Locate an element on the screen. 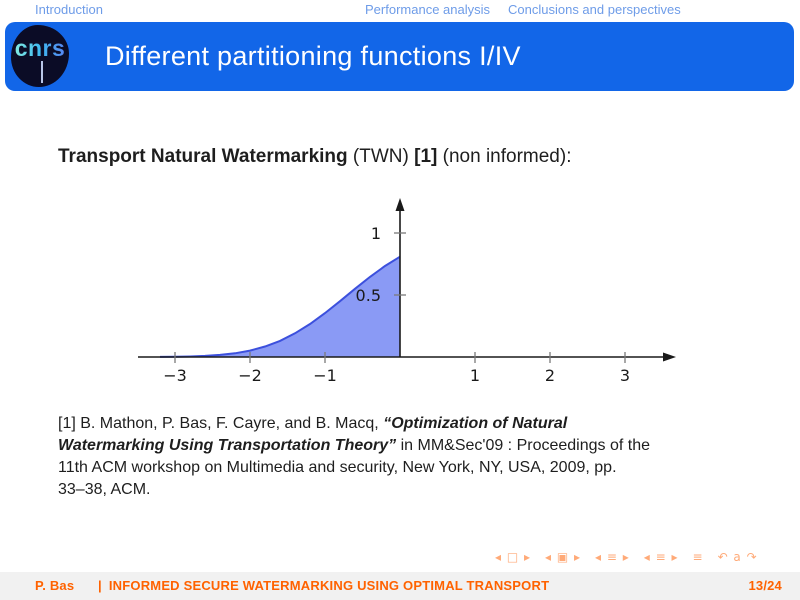 Image resolution: width=800 pixels, height=600 pixels. slide-nav-icon: ◂ □ ▸ is located at coordinates (513, 557).